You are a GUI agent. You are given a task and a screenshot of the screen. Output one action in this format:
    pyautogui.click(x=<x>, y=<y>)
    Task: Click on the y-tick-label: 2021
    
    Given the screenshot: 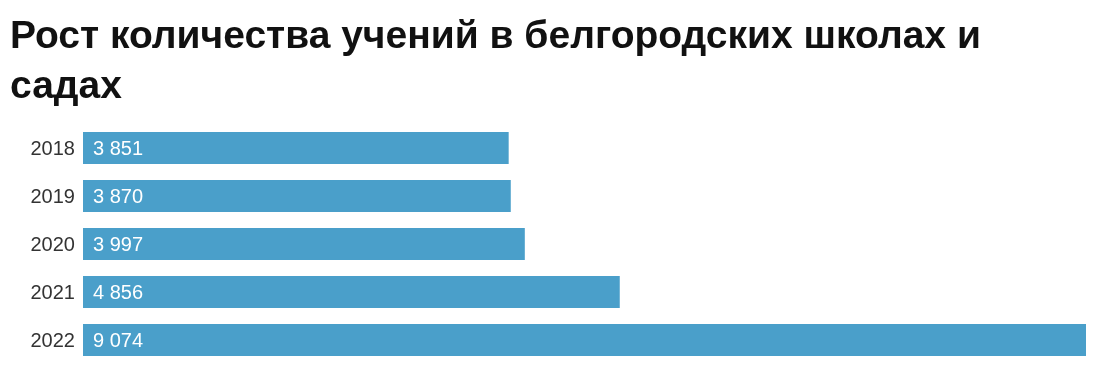 What is the action you would take?
    pyautogui.click(x=52, y=292)
    